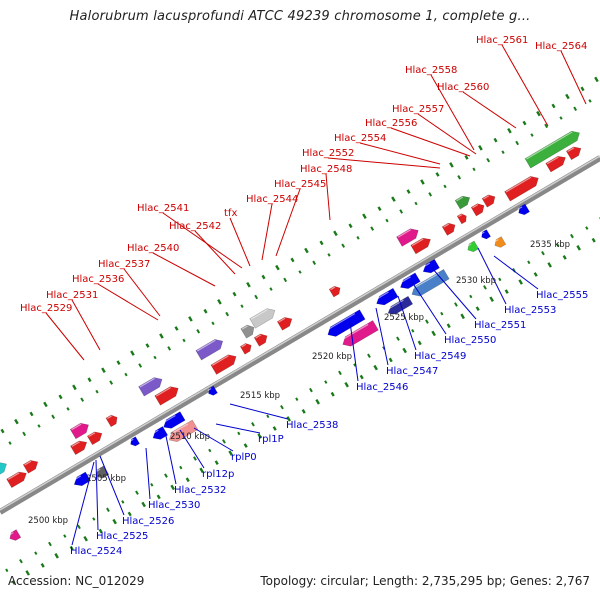 This screenshot has width=600, height=600. I want to click on gene-label: Hlac_2537, so click(124, 264).